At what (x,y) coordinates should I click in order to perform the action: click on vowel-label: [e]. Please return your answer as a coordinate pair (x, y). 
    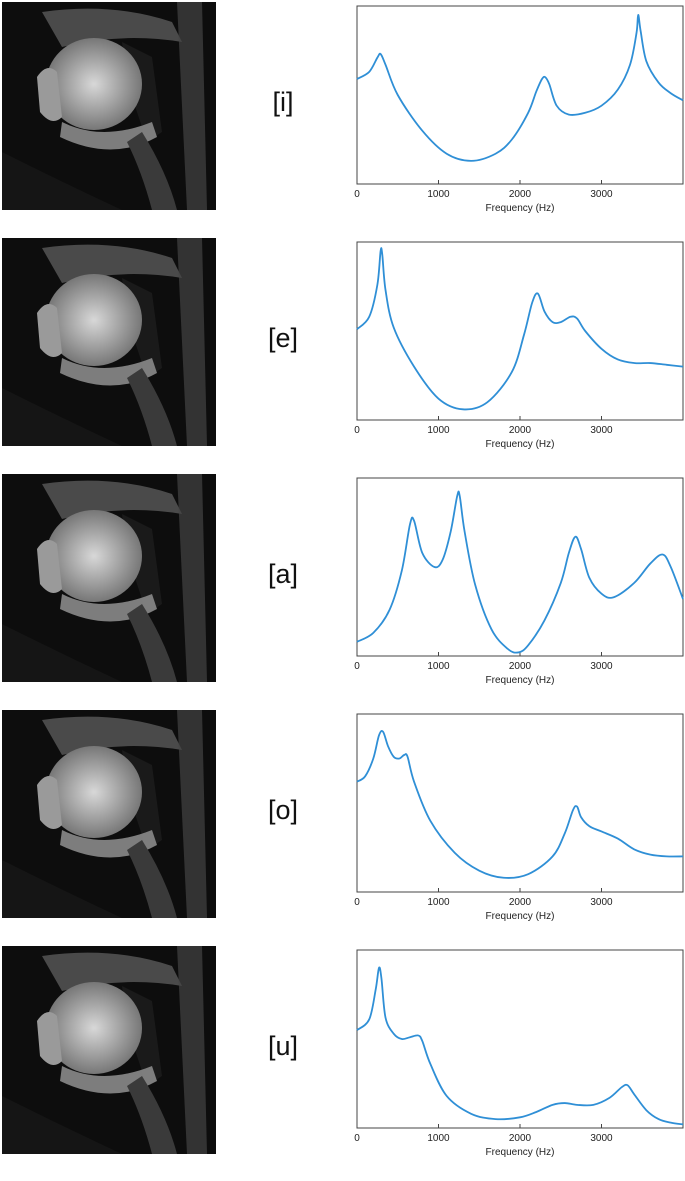
    Looking at the image, I should click on (283, 338).